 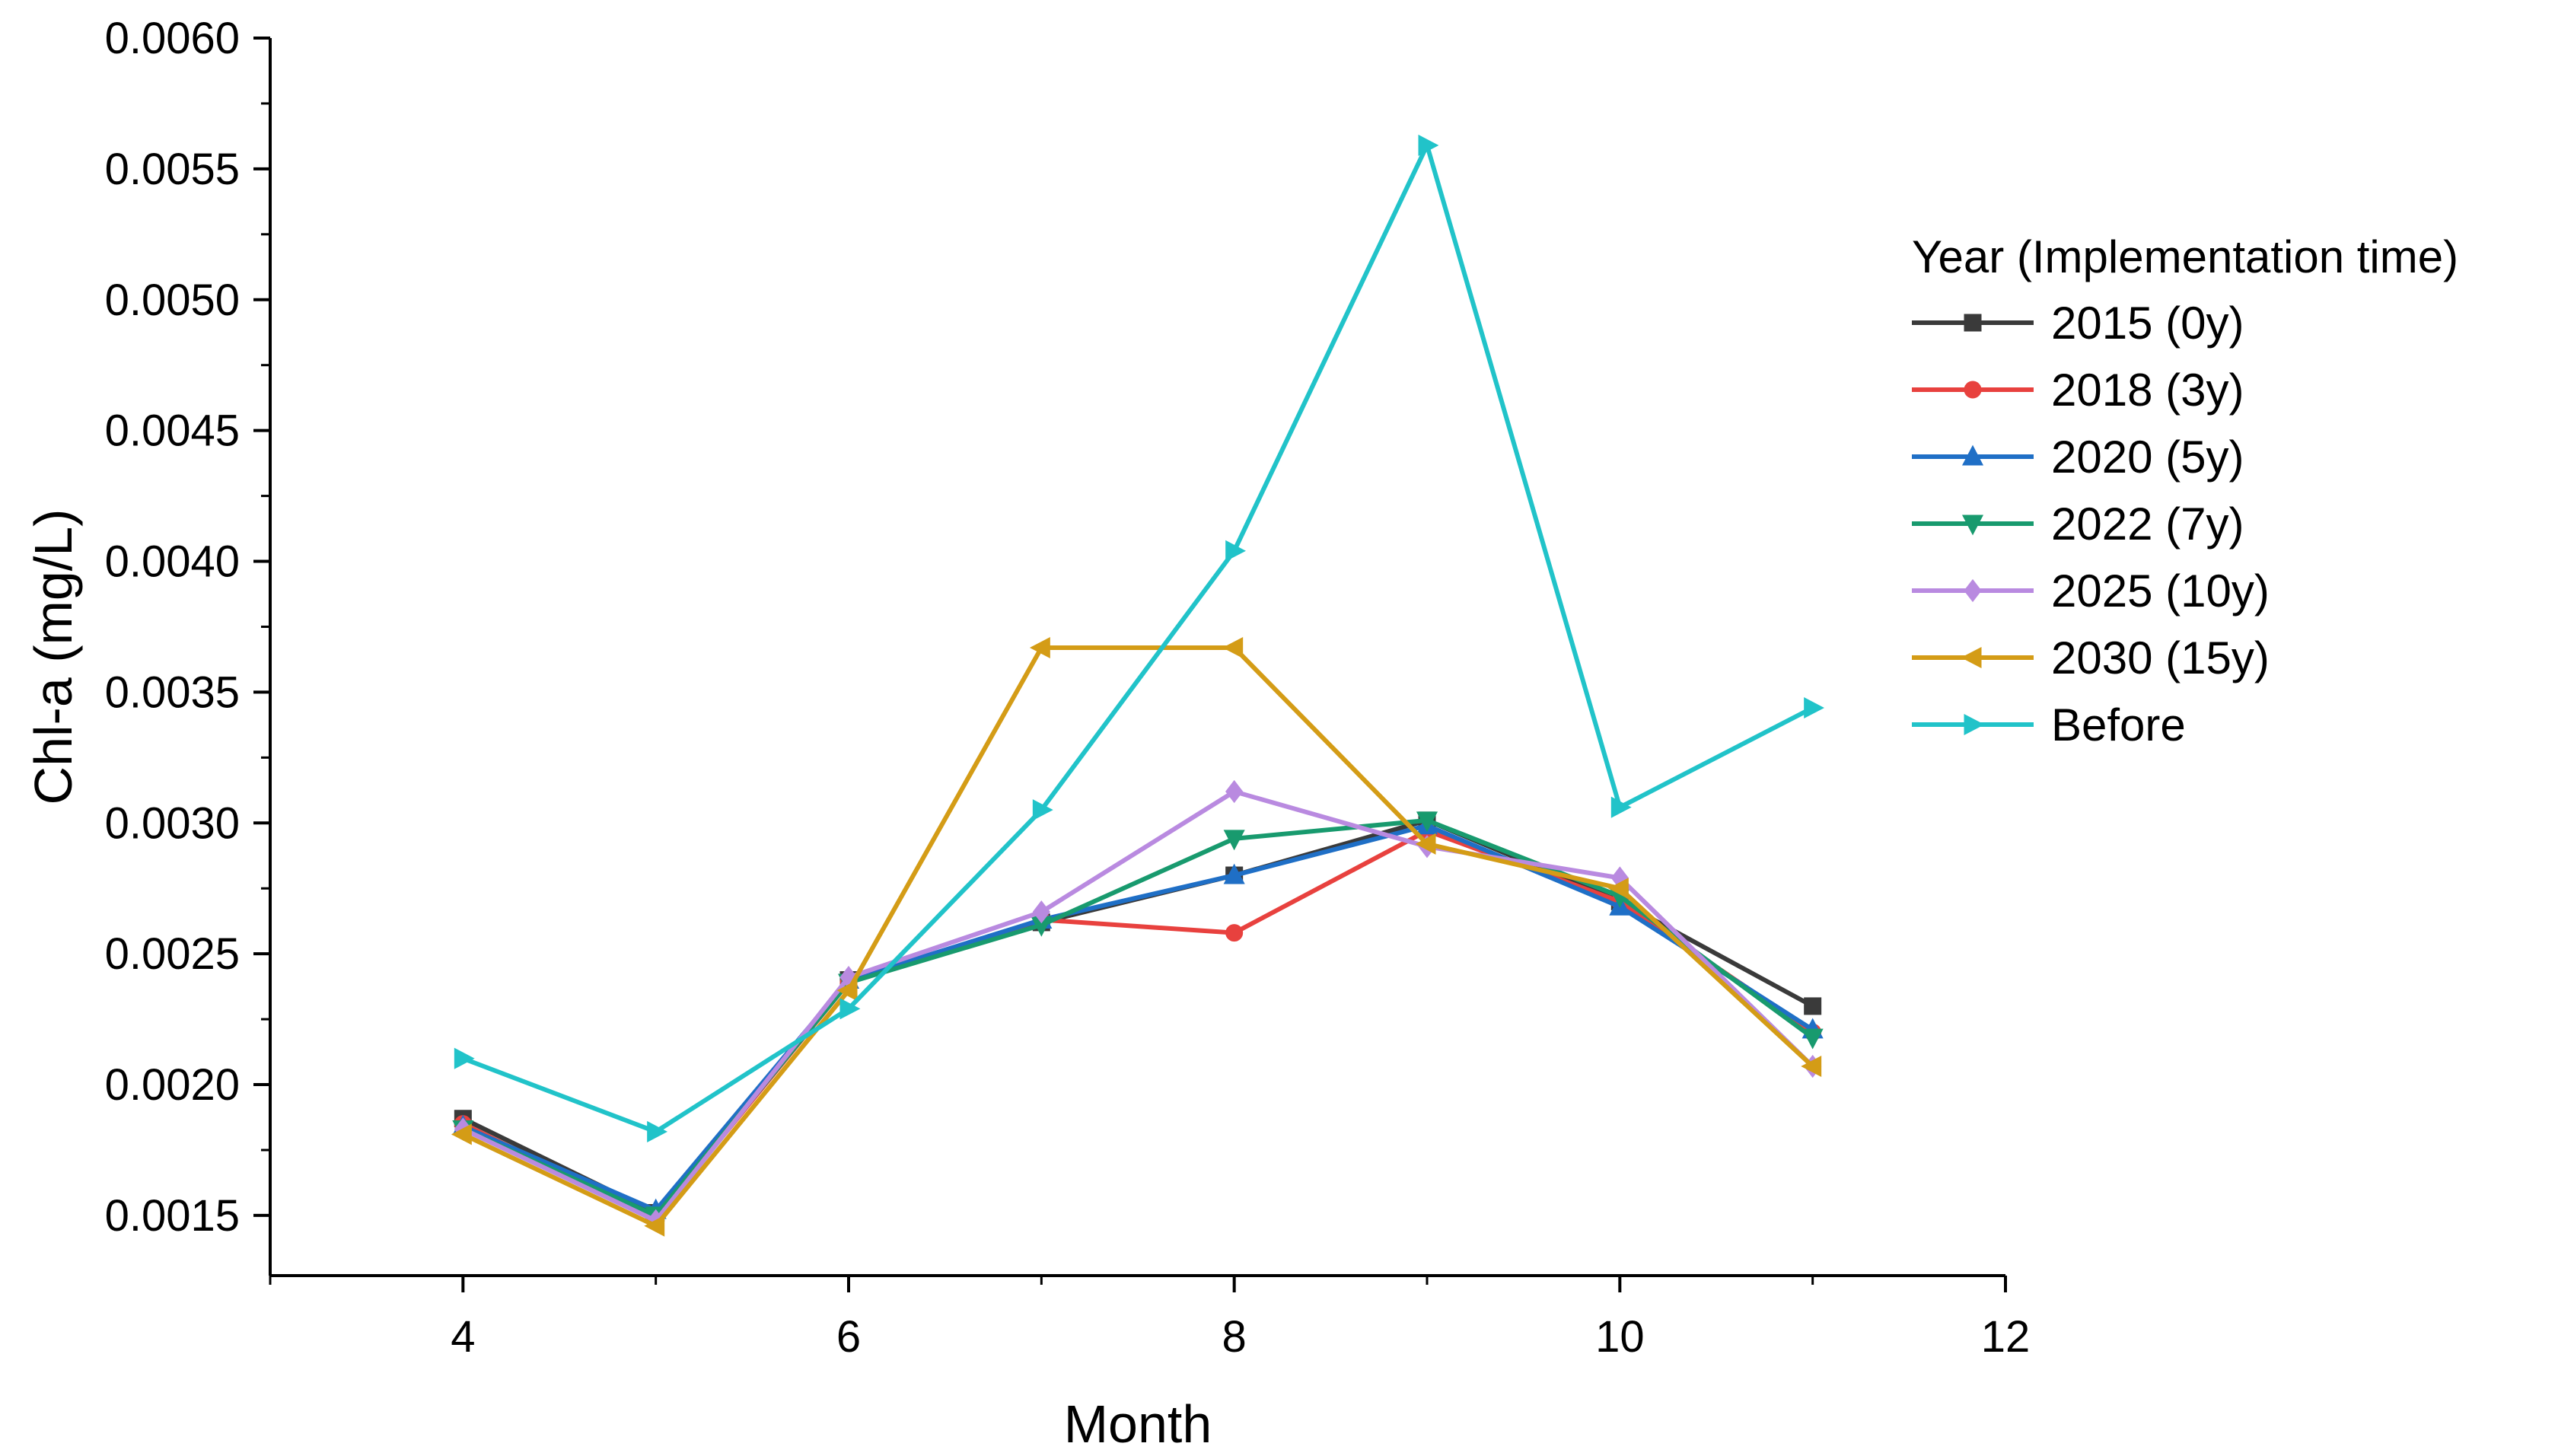 What do you see at coordinates (172, 692) in the screenshot?
I see `y-tick-label: 0.0035` at bounding box center [172, 692].